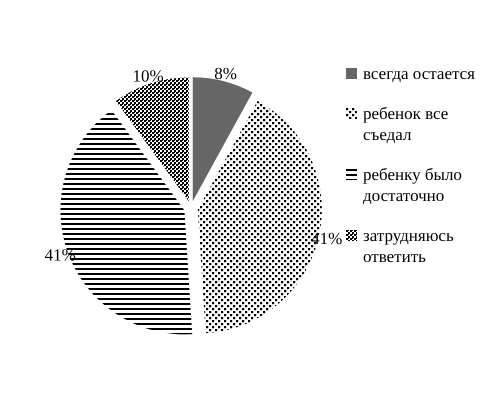 The image size is (488, 414). What do you see at coordinates (409, 246) in the screenshot?
I see `legend-label: затрудняюсь ответить` at bounding box center [409, 246].